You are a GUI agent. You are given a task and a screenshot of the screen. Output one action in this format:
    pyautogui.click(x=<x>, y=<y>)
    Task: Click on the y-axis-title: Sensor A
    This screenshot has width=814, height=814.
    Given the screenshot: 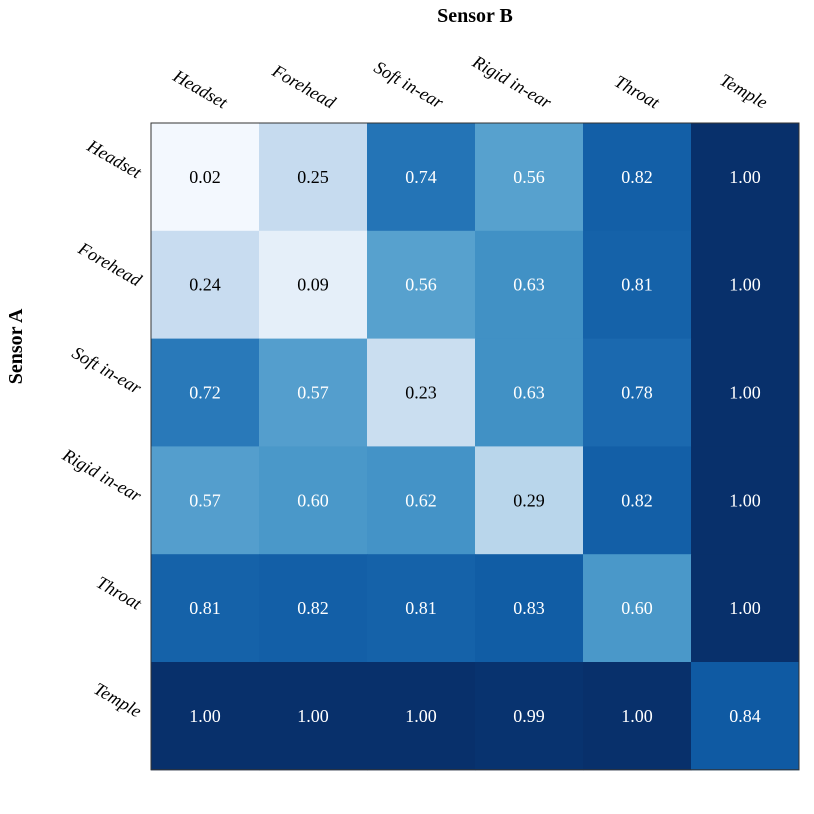 What is the action you would take?
    pyautogui.click(x=16, y=346)
    